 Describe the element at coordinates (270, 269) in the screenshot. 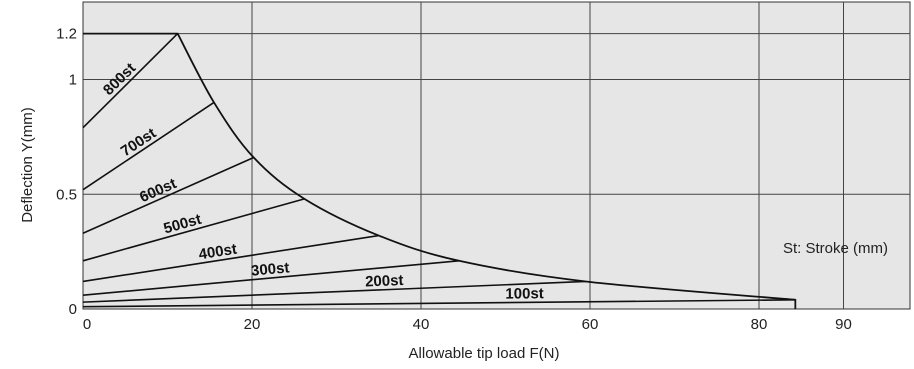

I see `series-label-300st: 300st` at that location.